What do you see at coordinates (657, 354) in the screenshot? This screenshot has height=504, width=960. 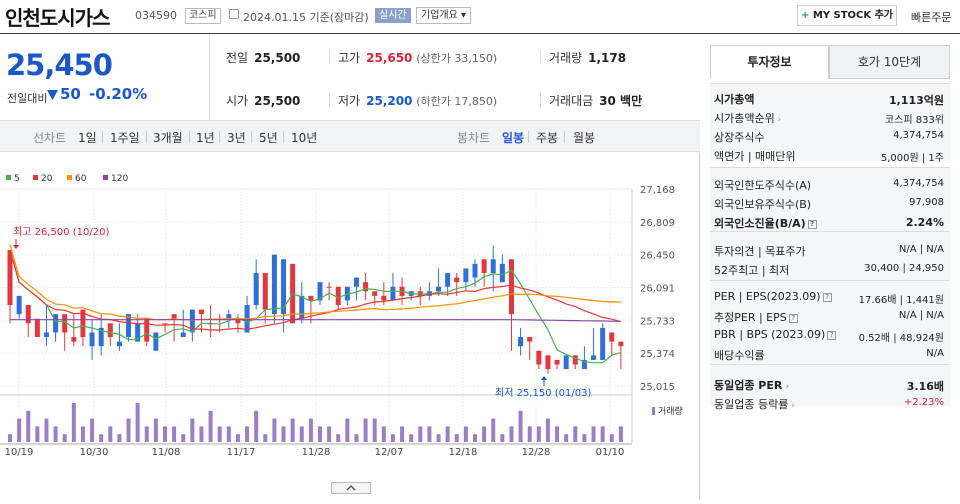 I see `y-tick-label: 25,374` at bounding box center [657, 354].